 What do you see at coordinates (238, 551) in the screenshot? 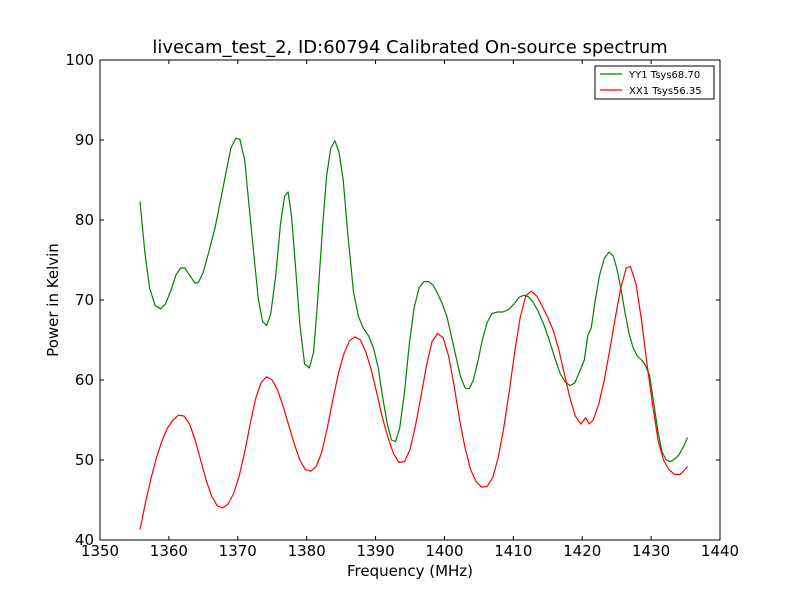
I see `x-tick-label: 1370` at bounding box center [238, 551].